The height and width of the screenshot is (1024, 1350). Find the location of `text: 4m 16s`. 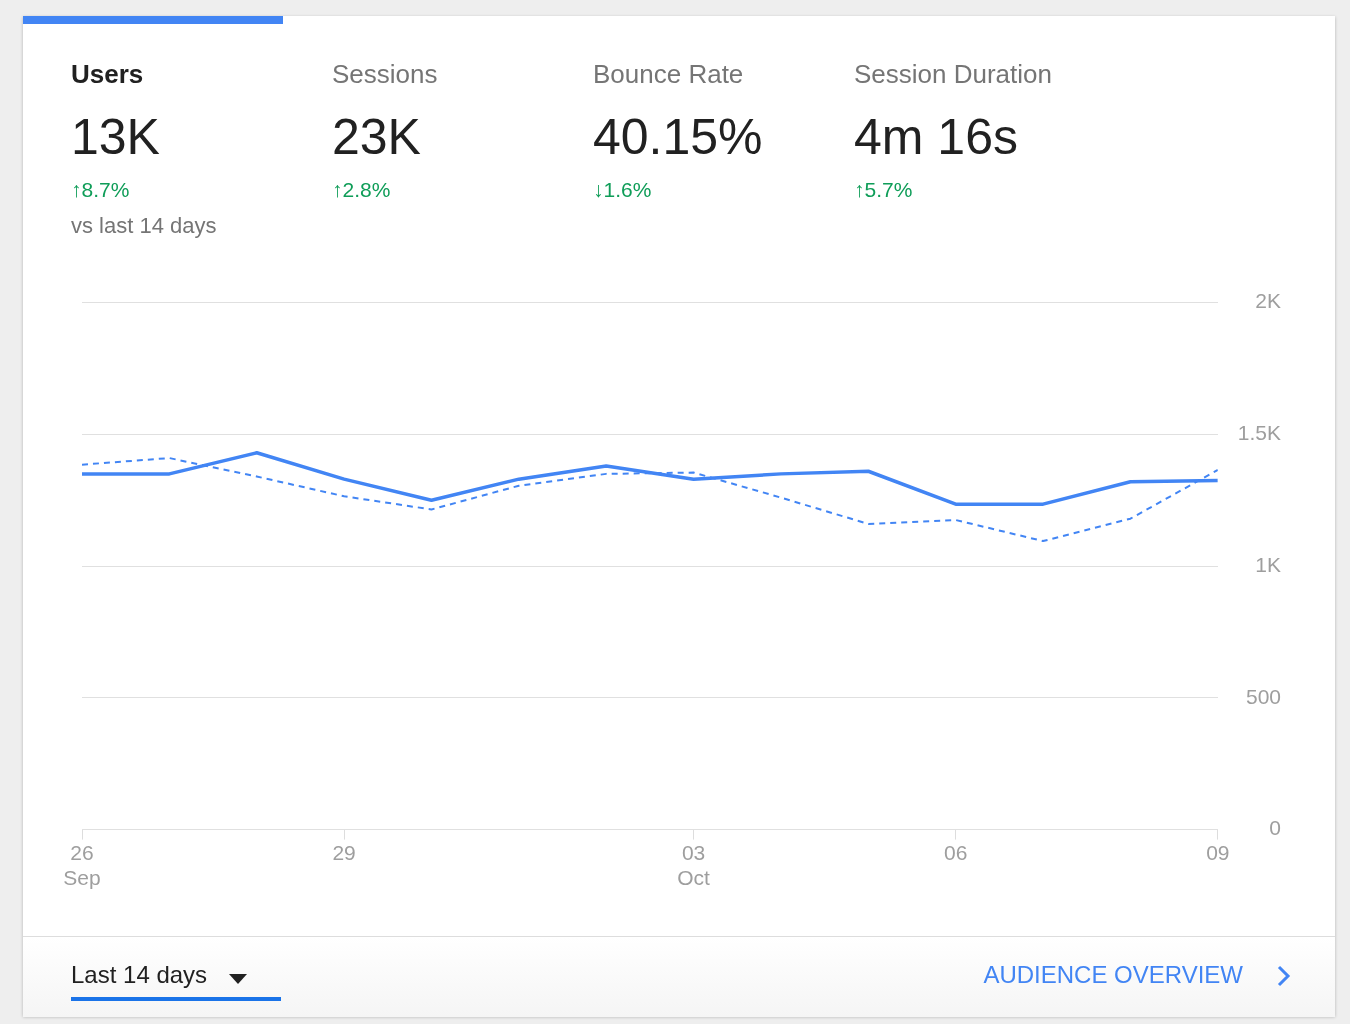

text: 4m 16s is located at coordinates (936, 137).